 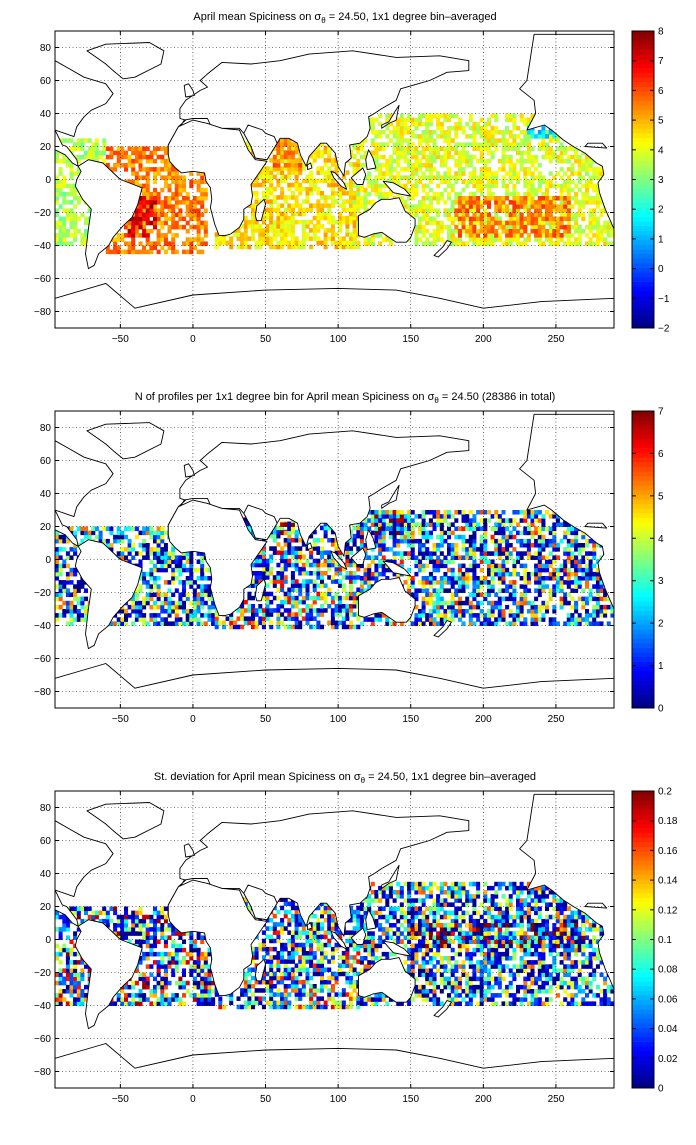 I want to click on colorbar-tick-label: 8, so click(x=661, y=32).